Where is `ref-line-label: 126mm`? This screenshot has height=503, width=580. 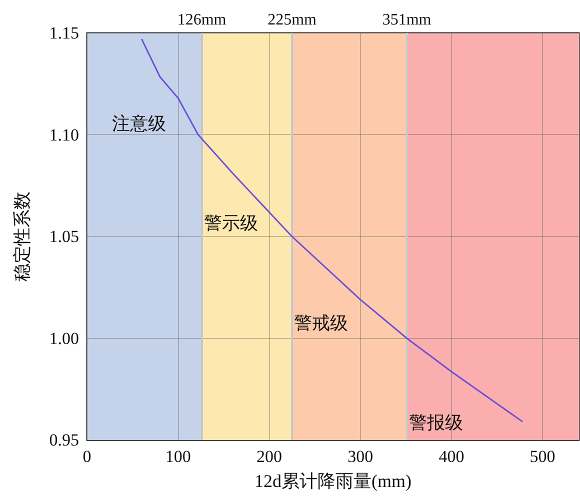 ref-line-label: 126mm is located at coordinates (202, 20).